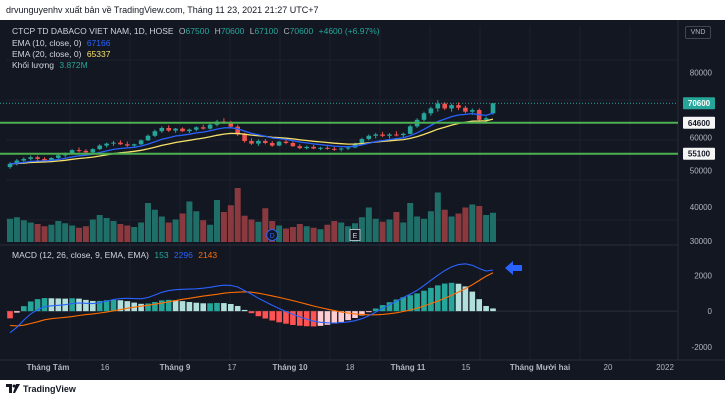 The height and width of the screenshot is (400, 725). Describe the element at coordinates (251, 298) in the screenshot. I see `macd-line` at that location.